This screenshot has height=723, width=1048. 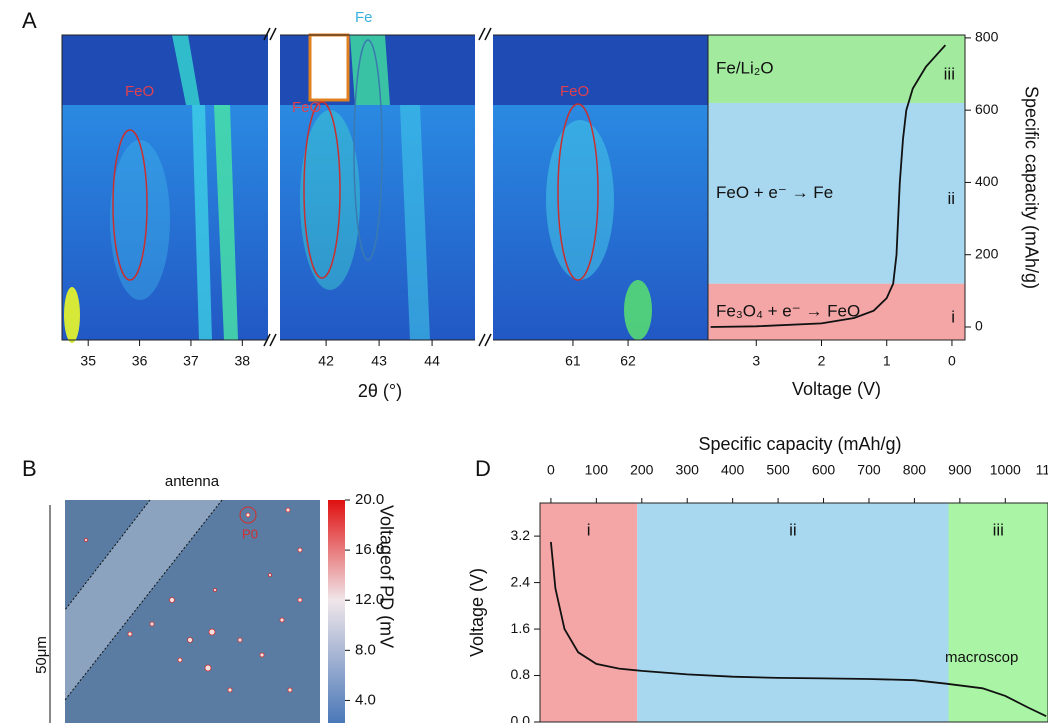 I want to click on colorbar-tick-label: 12.0, so click(x=369, y=599).